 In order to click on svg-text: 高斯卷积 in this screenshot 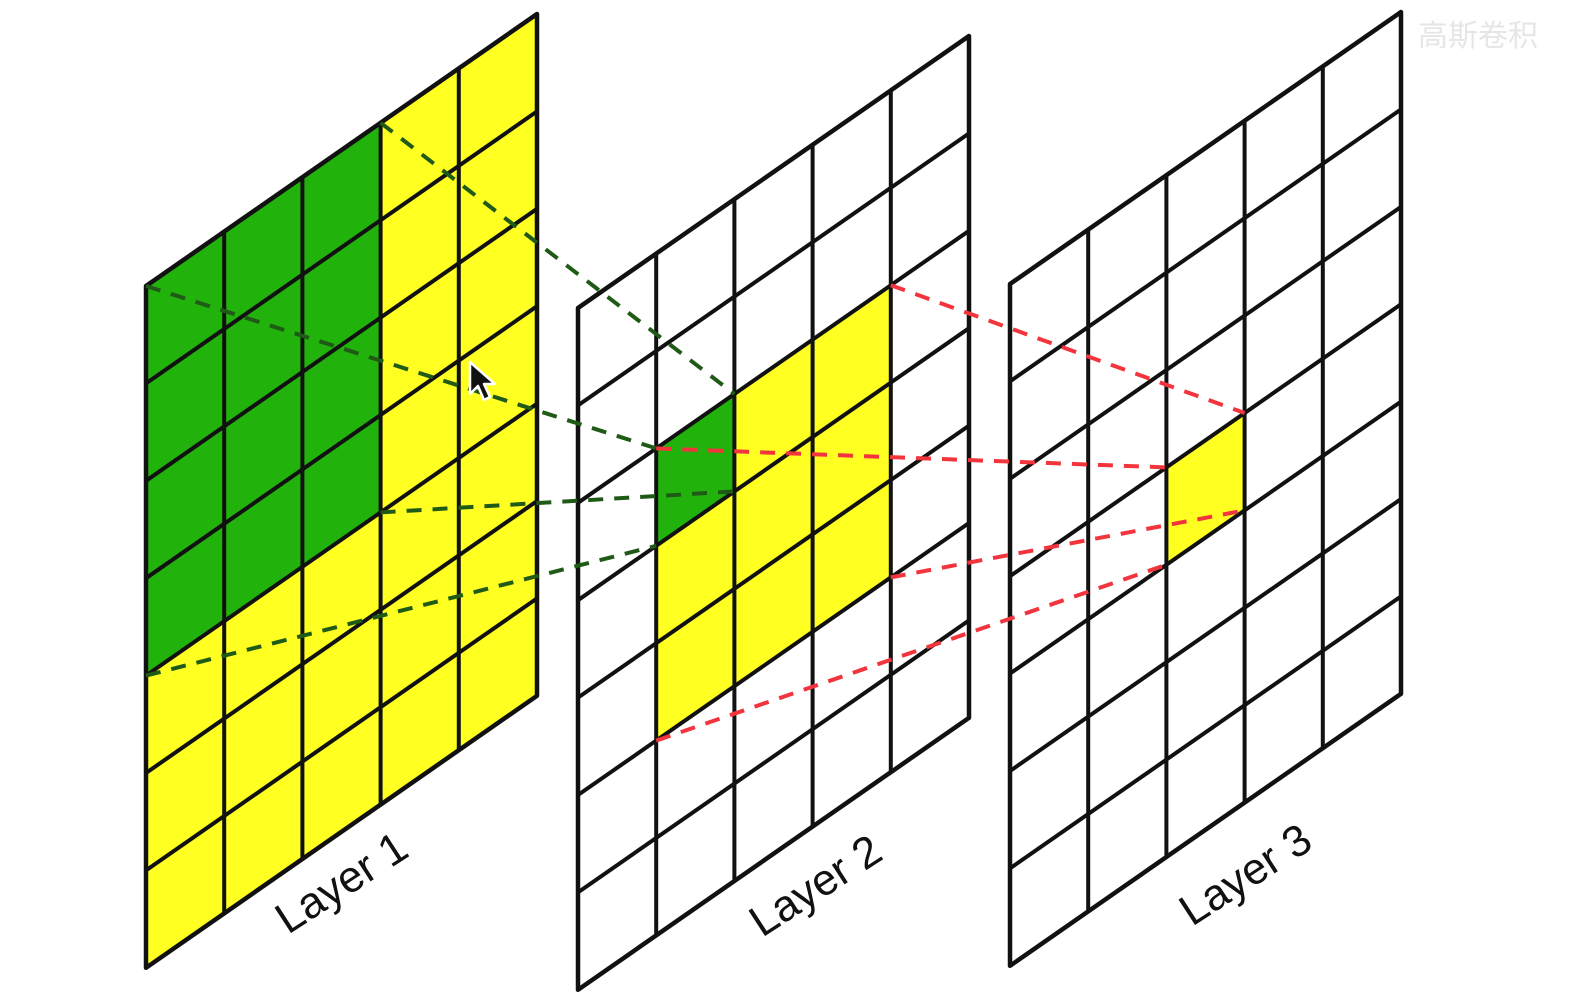, I will do `click(1478, 36)`.